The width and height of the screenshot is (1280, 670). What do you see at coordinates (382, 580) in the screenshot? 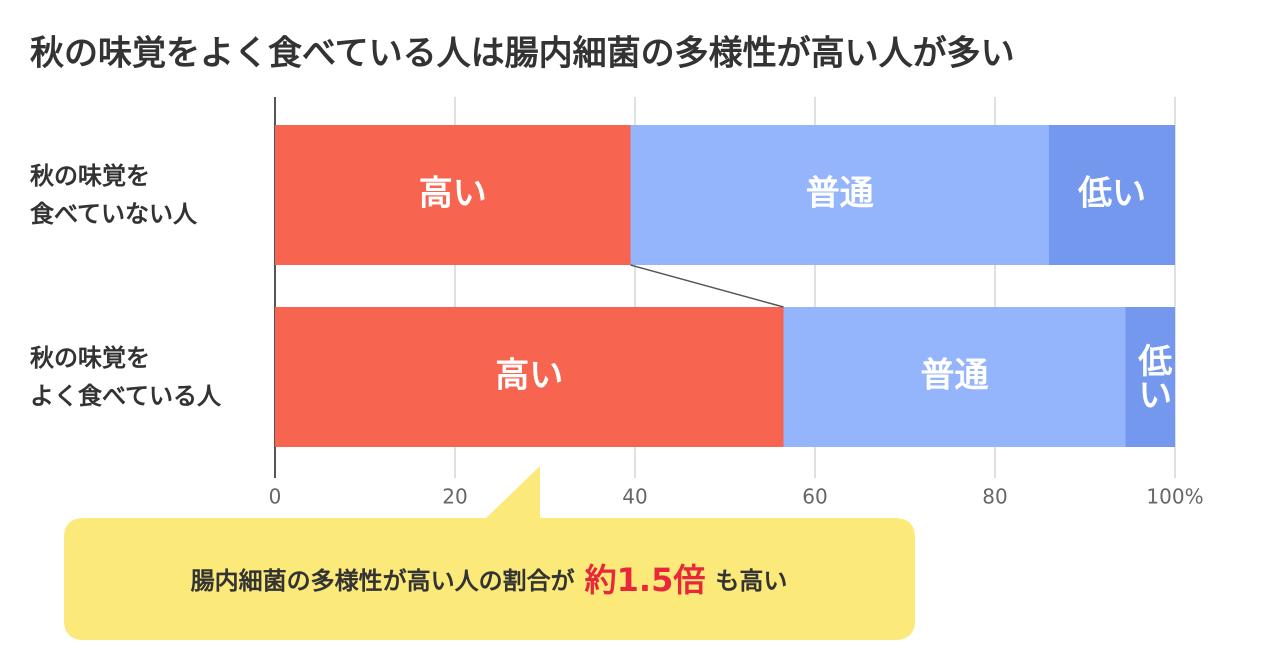
I see `callout-text: 腸内細菌の多様性が高い人の割合が` at bounding box center [382, 580].